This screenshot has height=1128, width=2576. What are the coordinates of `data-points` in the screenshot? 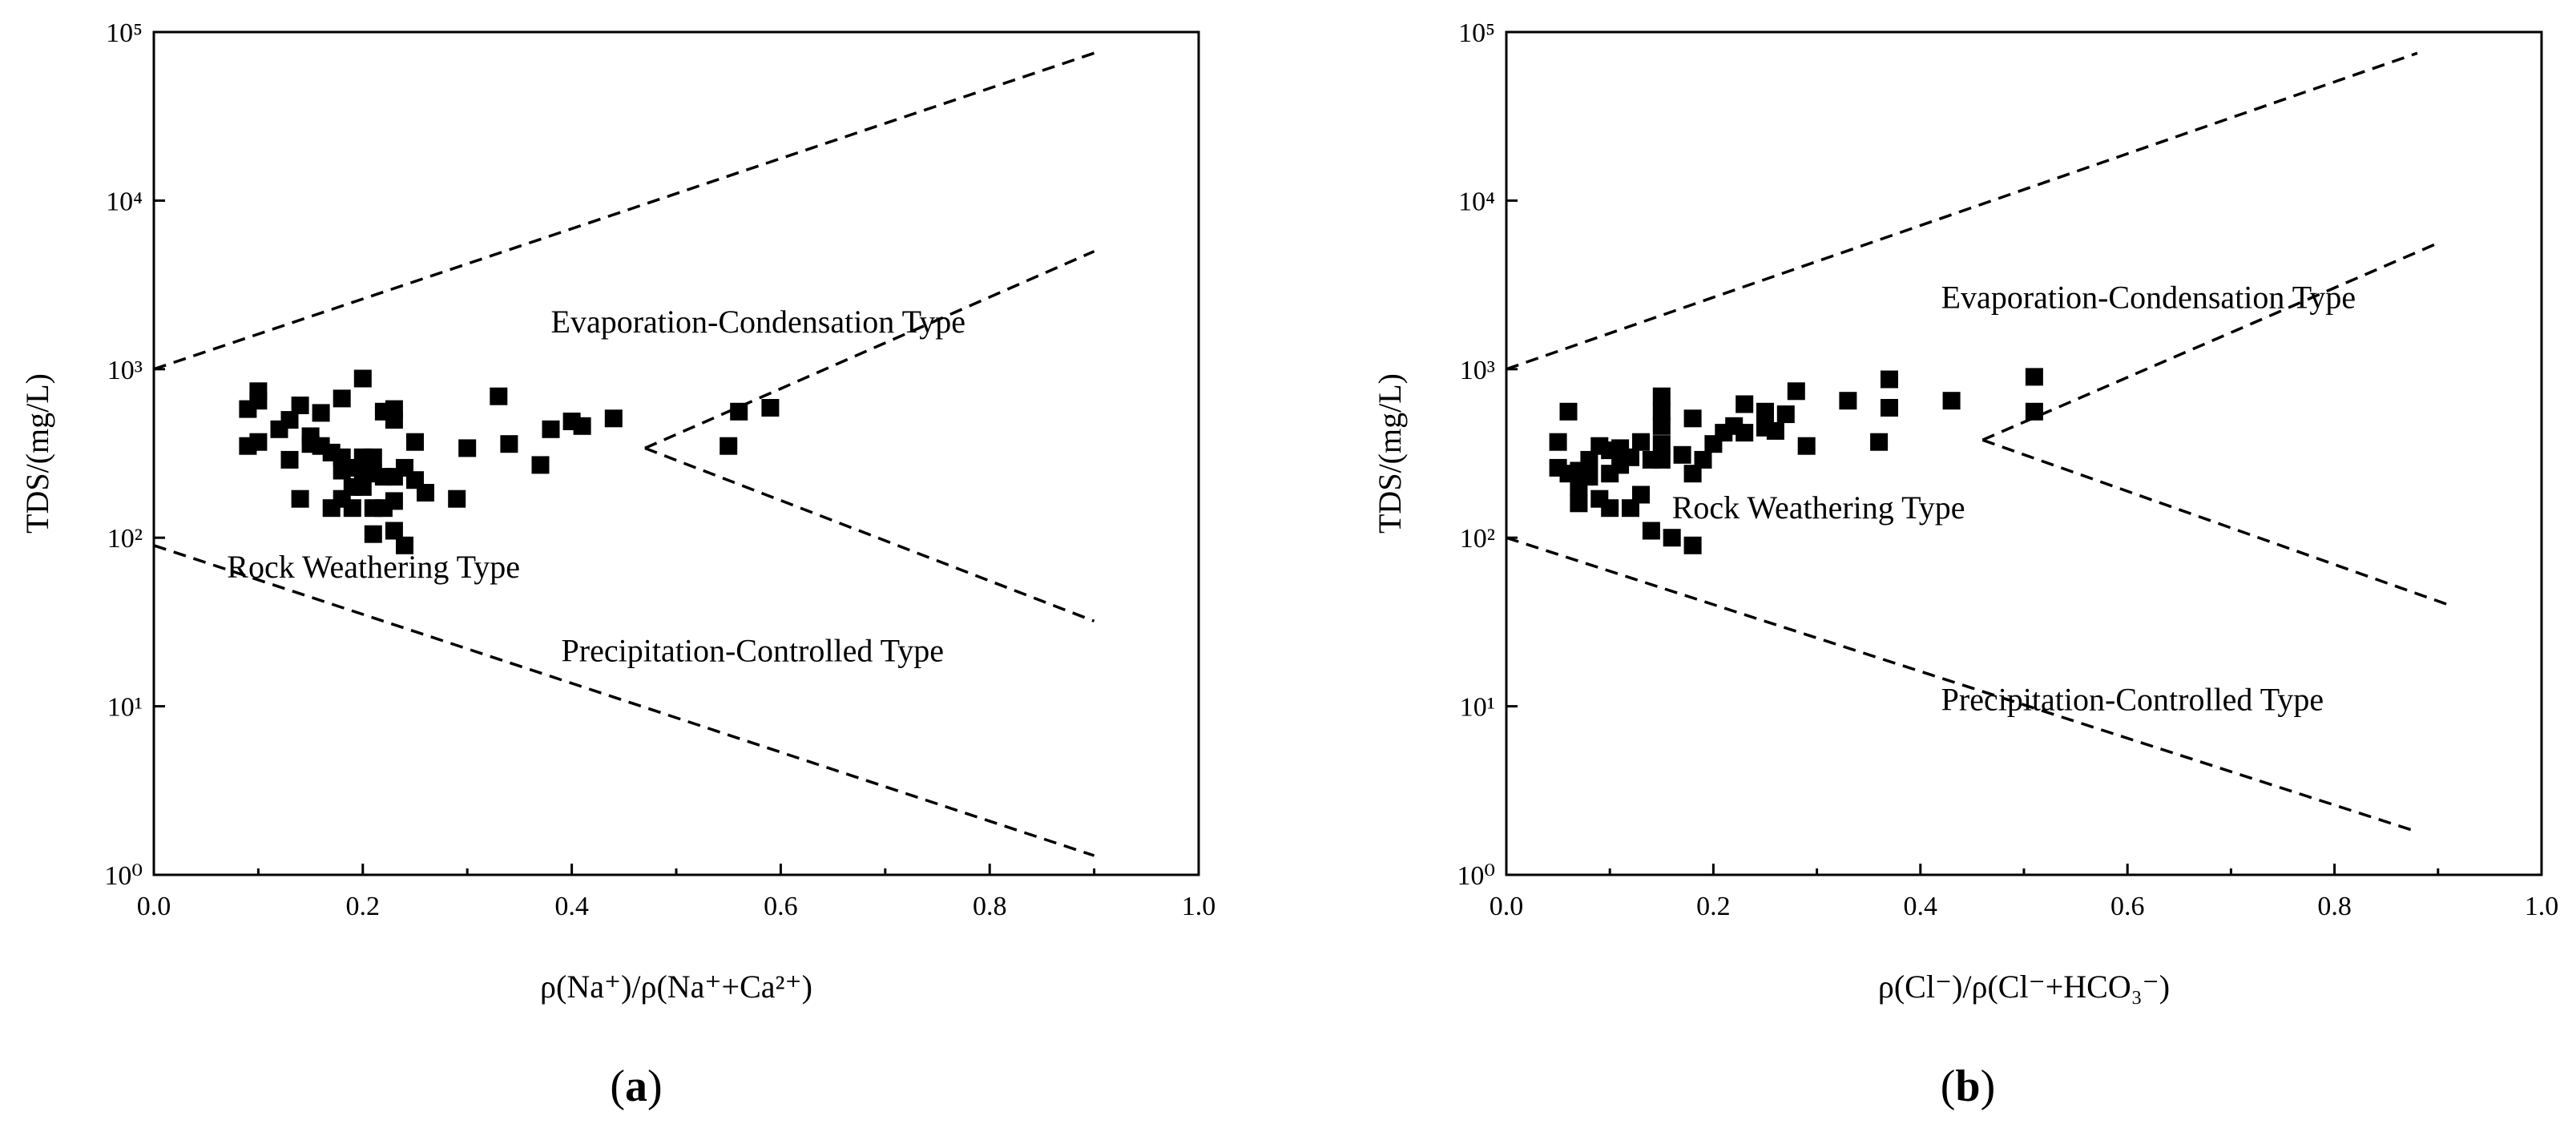 It's located at (509, 461).